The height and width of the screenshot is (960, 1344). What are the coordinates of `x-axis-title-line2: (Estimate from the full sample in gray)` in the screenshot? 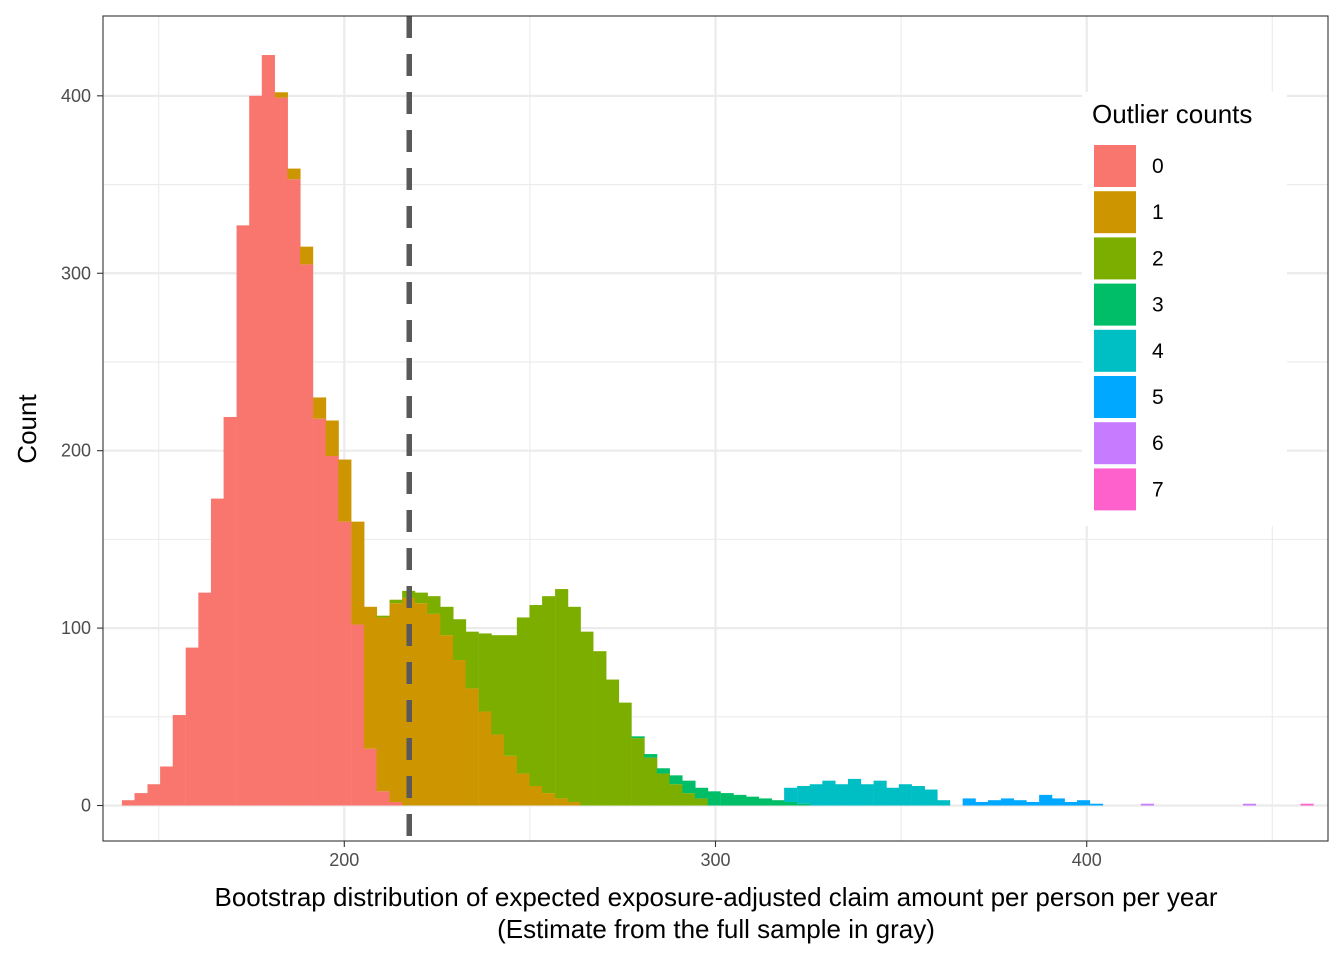 It's located at (716, 929).